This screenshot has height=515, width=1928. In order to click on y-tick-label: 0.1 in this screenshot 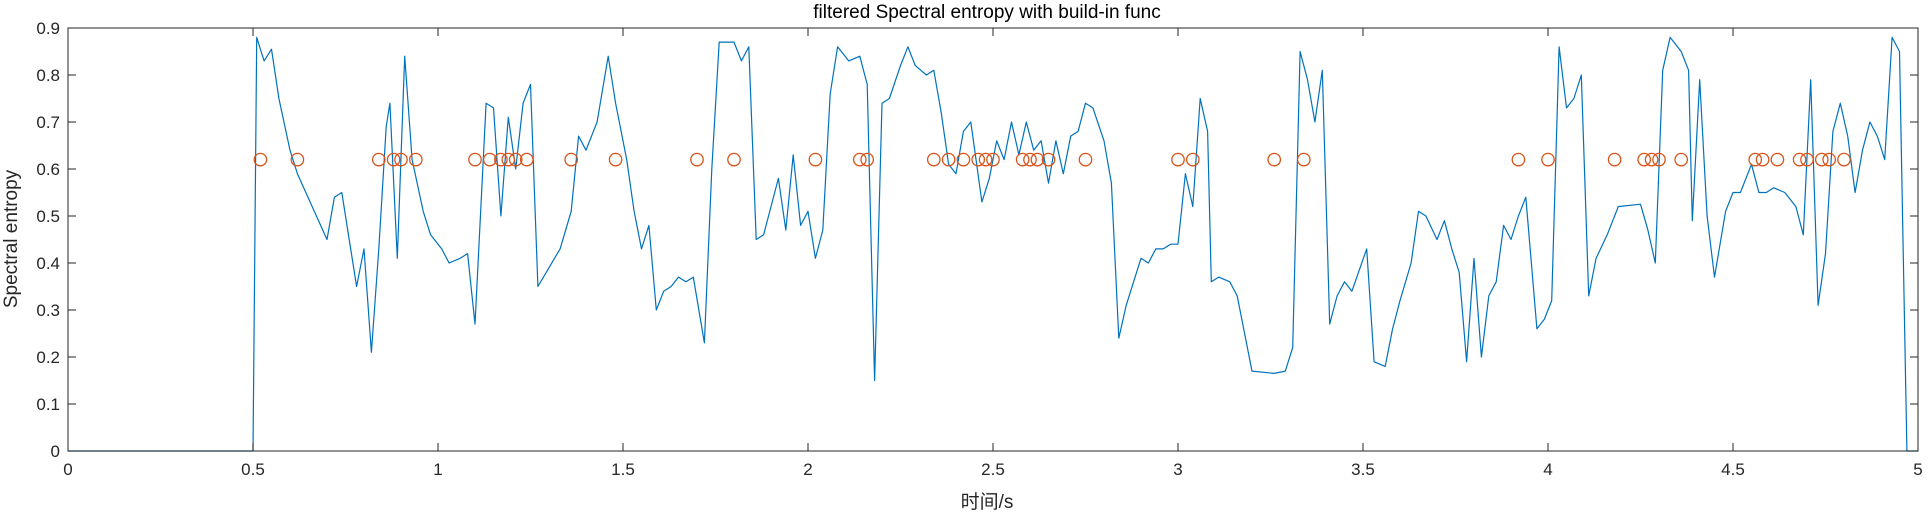, I will do `click(48, 404)`.